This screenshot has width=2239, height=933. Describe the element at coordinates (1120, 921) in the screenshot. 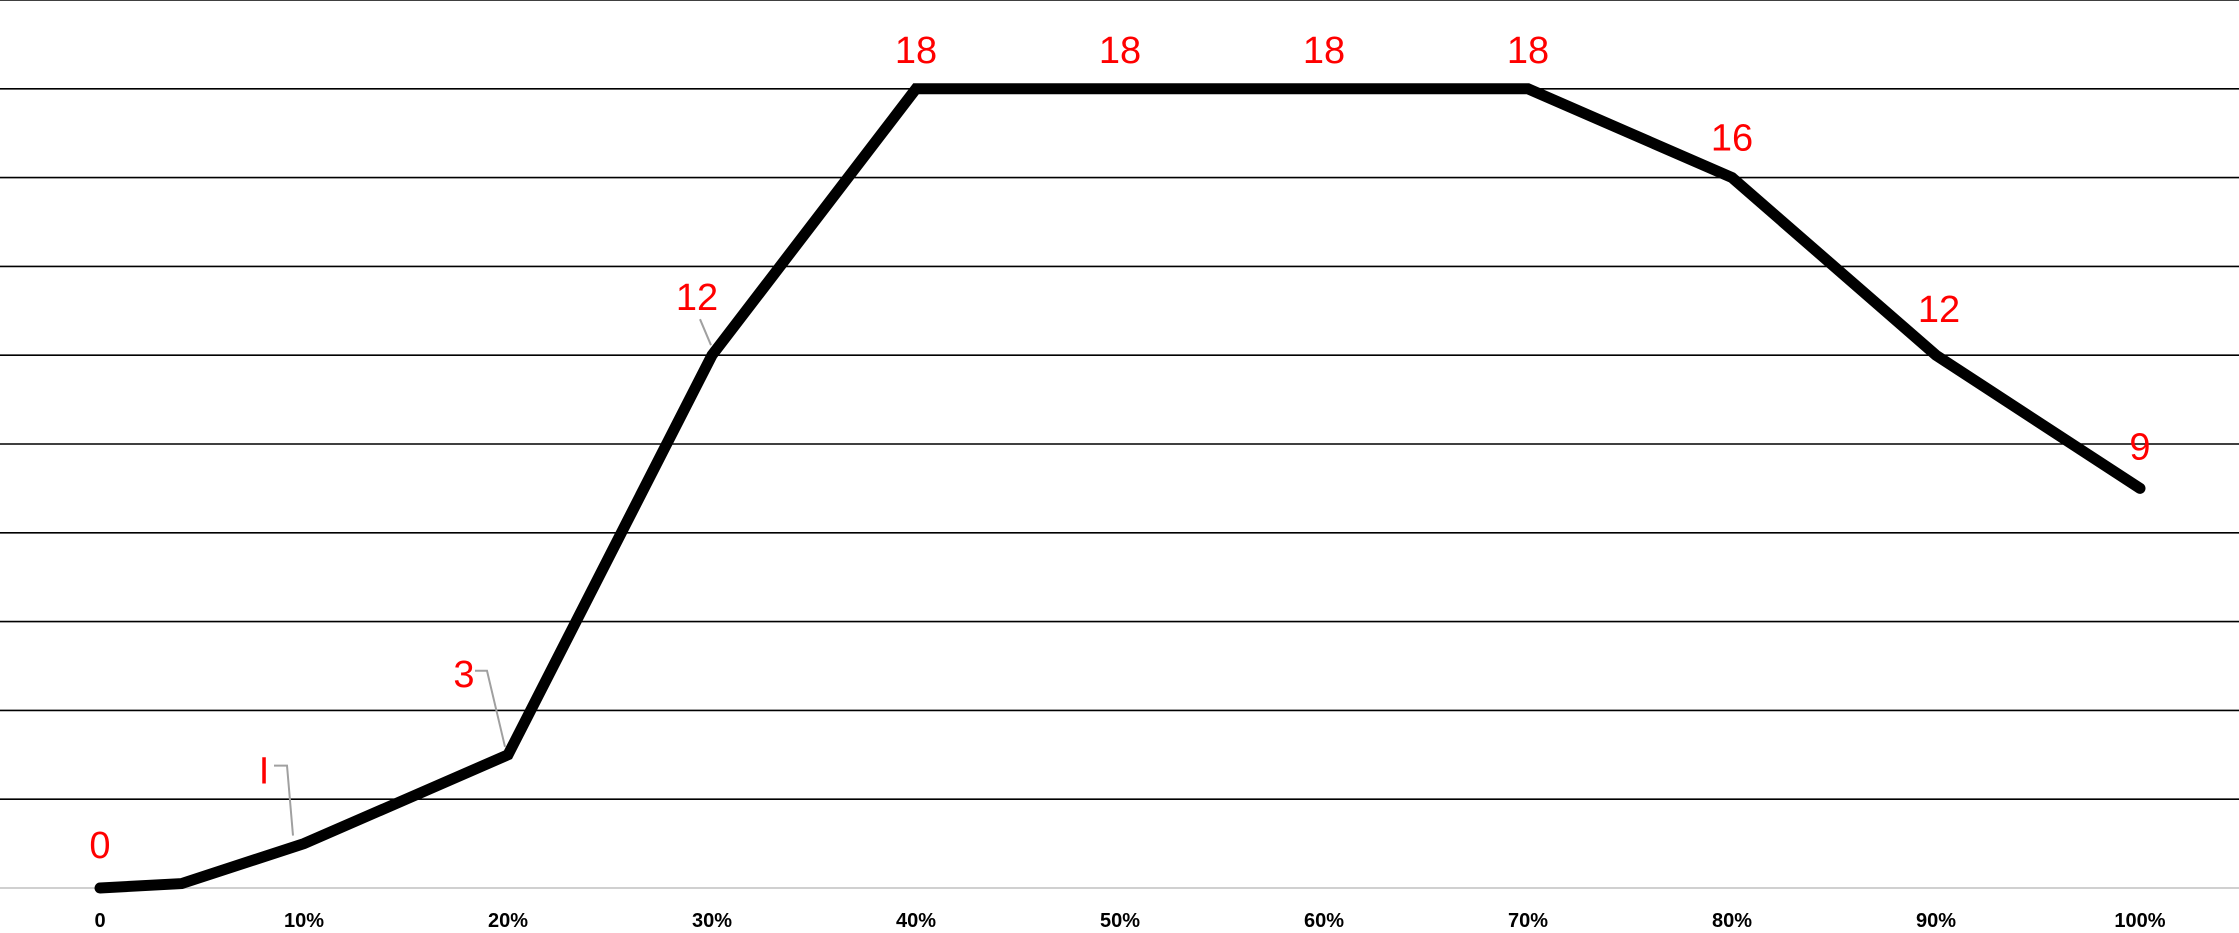

I see `x-tick-label: 50%` at that location.